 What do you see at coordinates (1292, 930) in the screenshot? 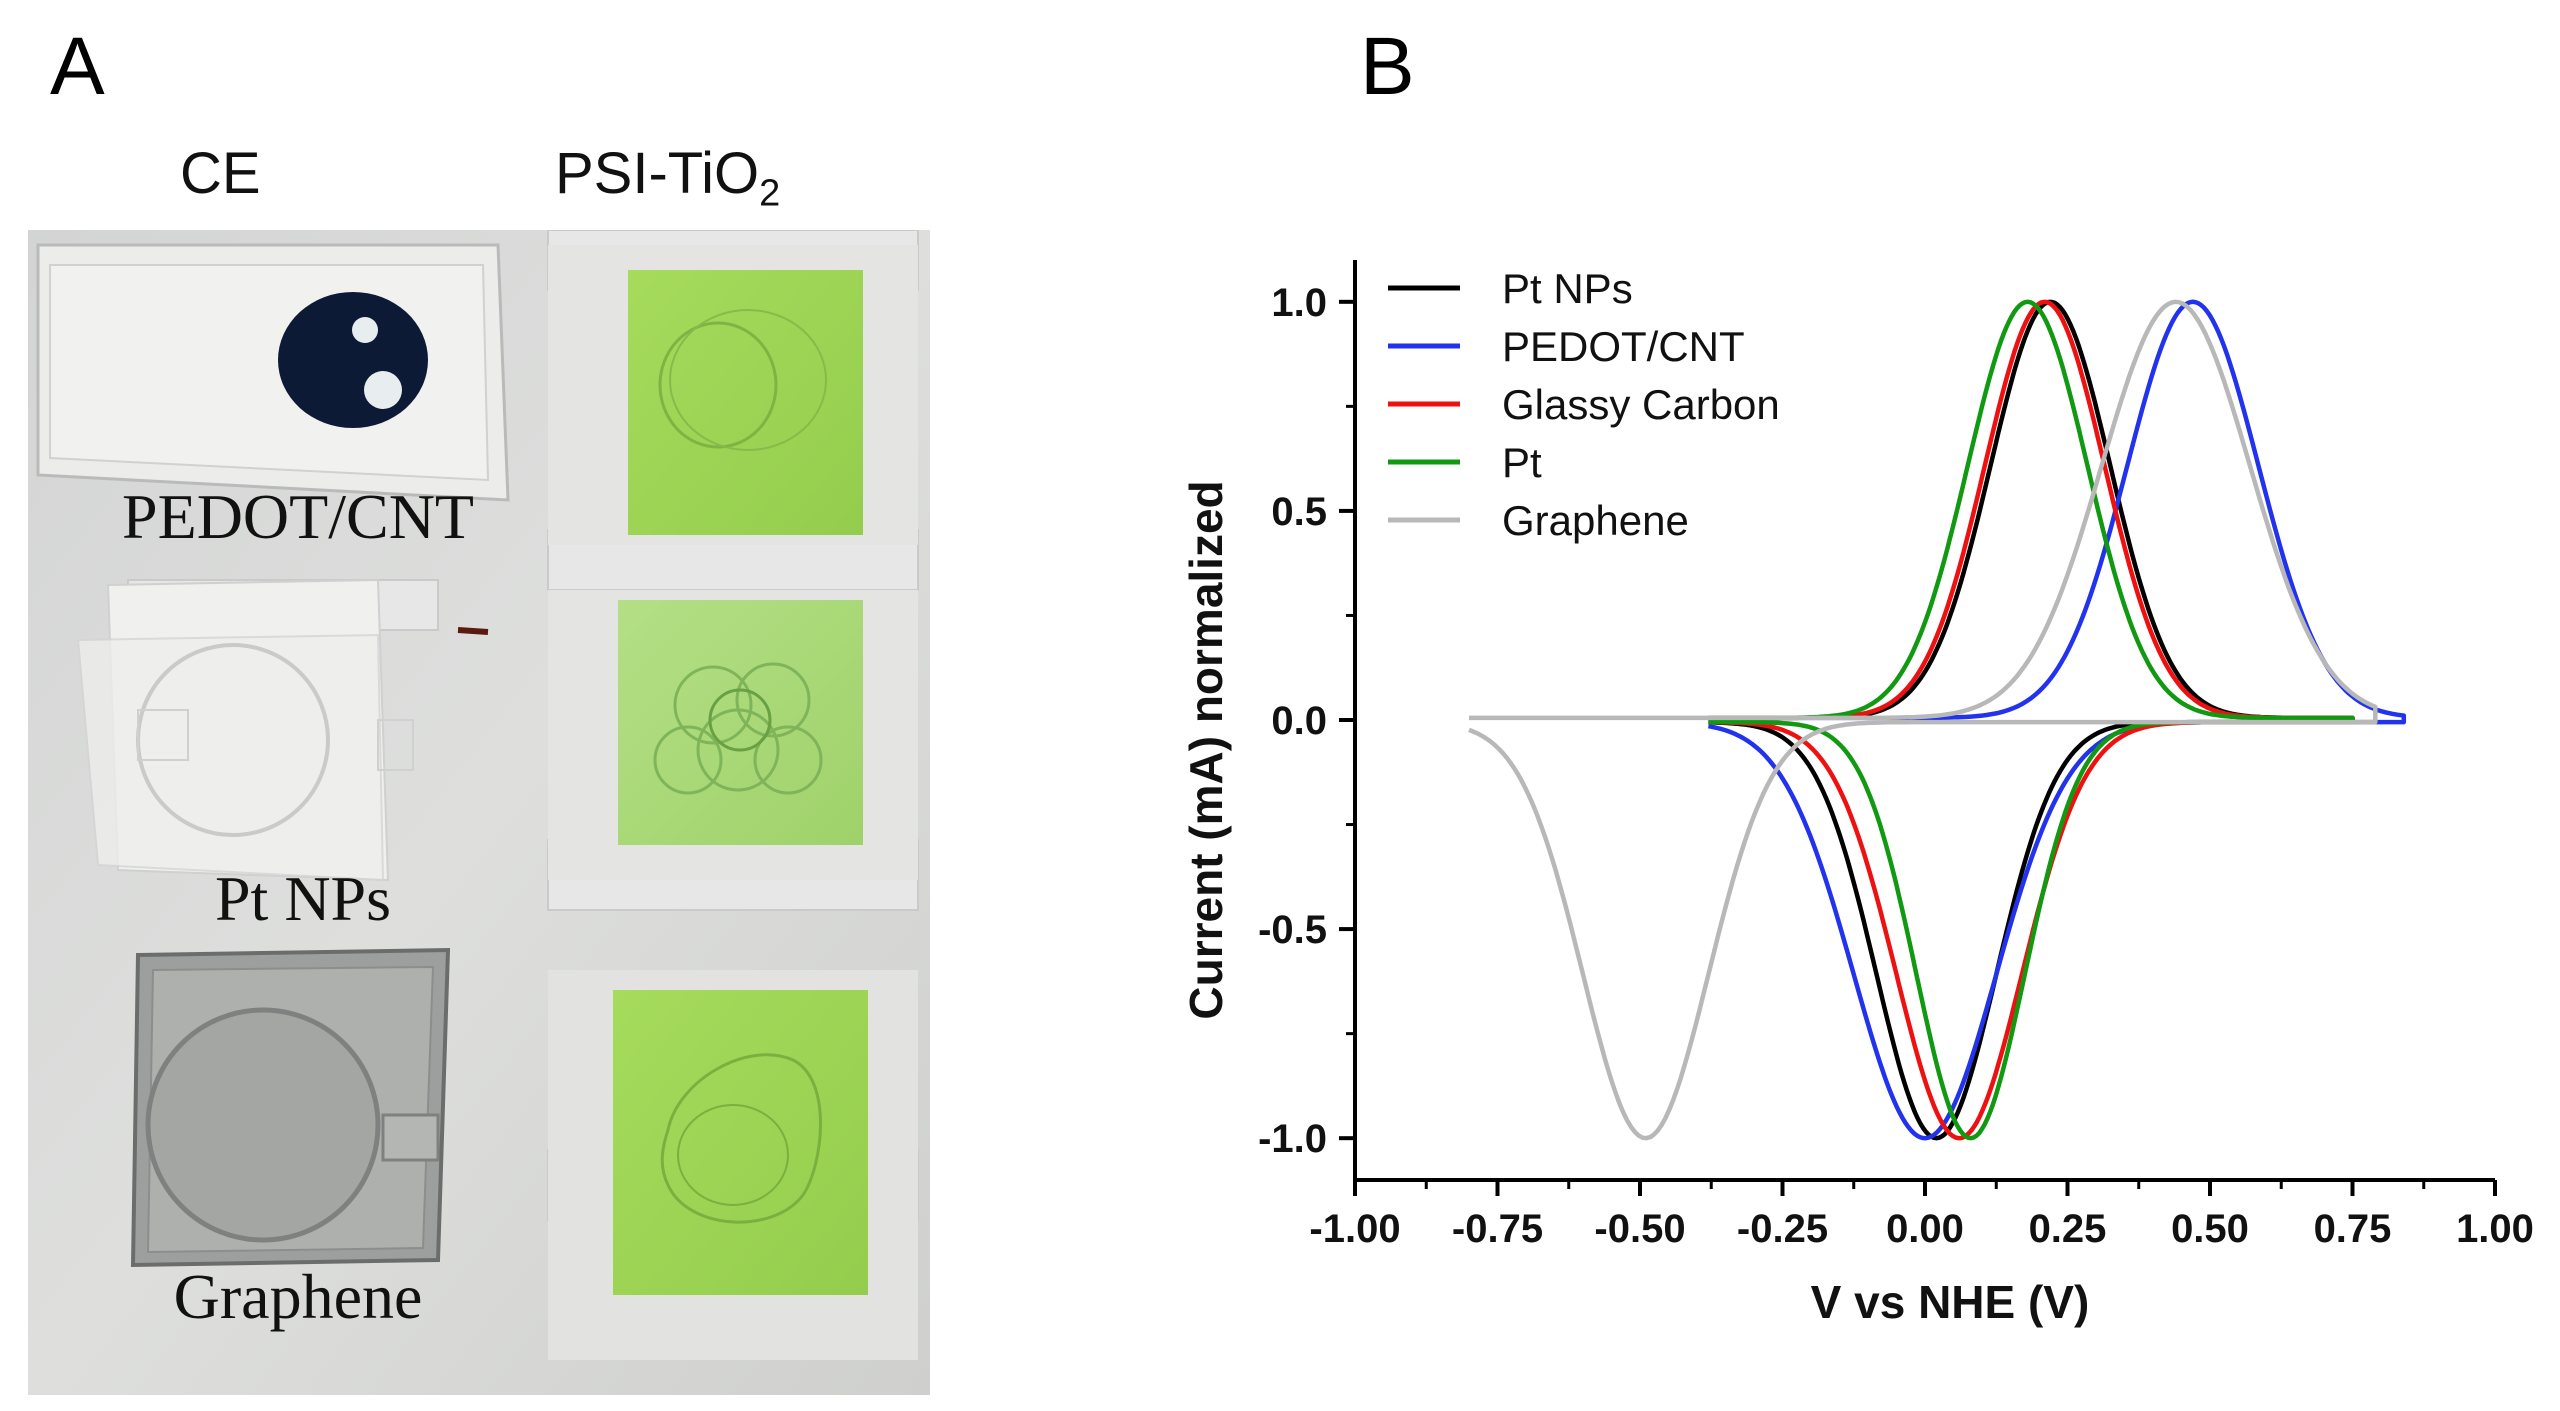
I see `y-tick-label: -0.5` at bounding box center [1292, 930].